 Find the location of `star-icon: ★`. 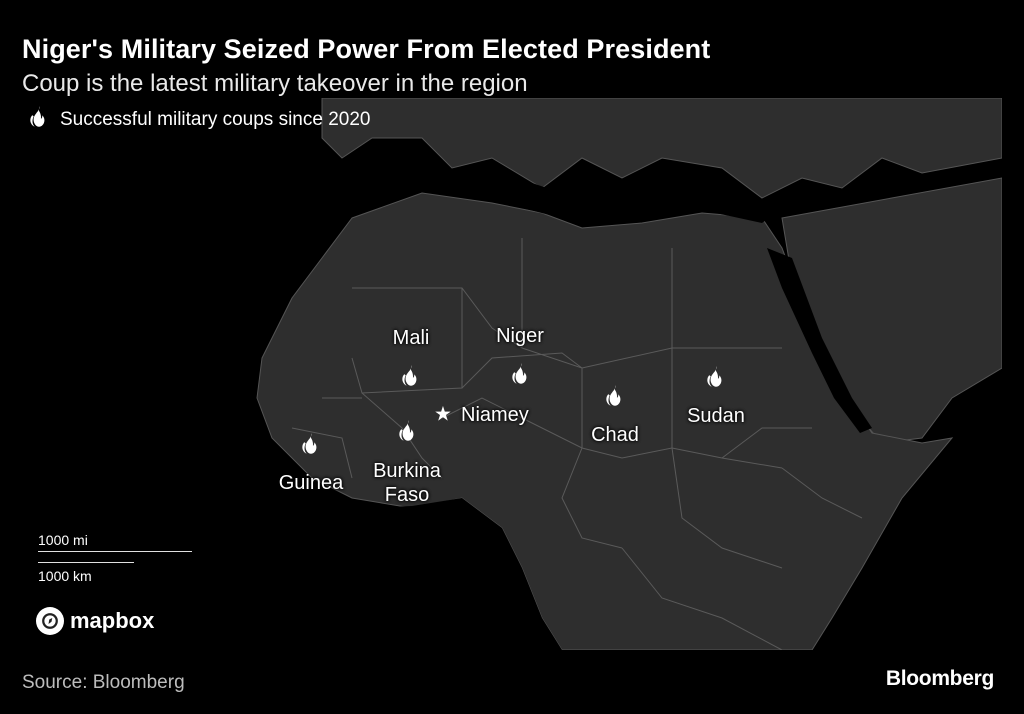

star-icon: ★ is located at coordinates (443, 414).